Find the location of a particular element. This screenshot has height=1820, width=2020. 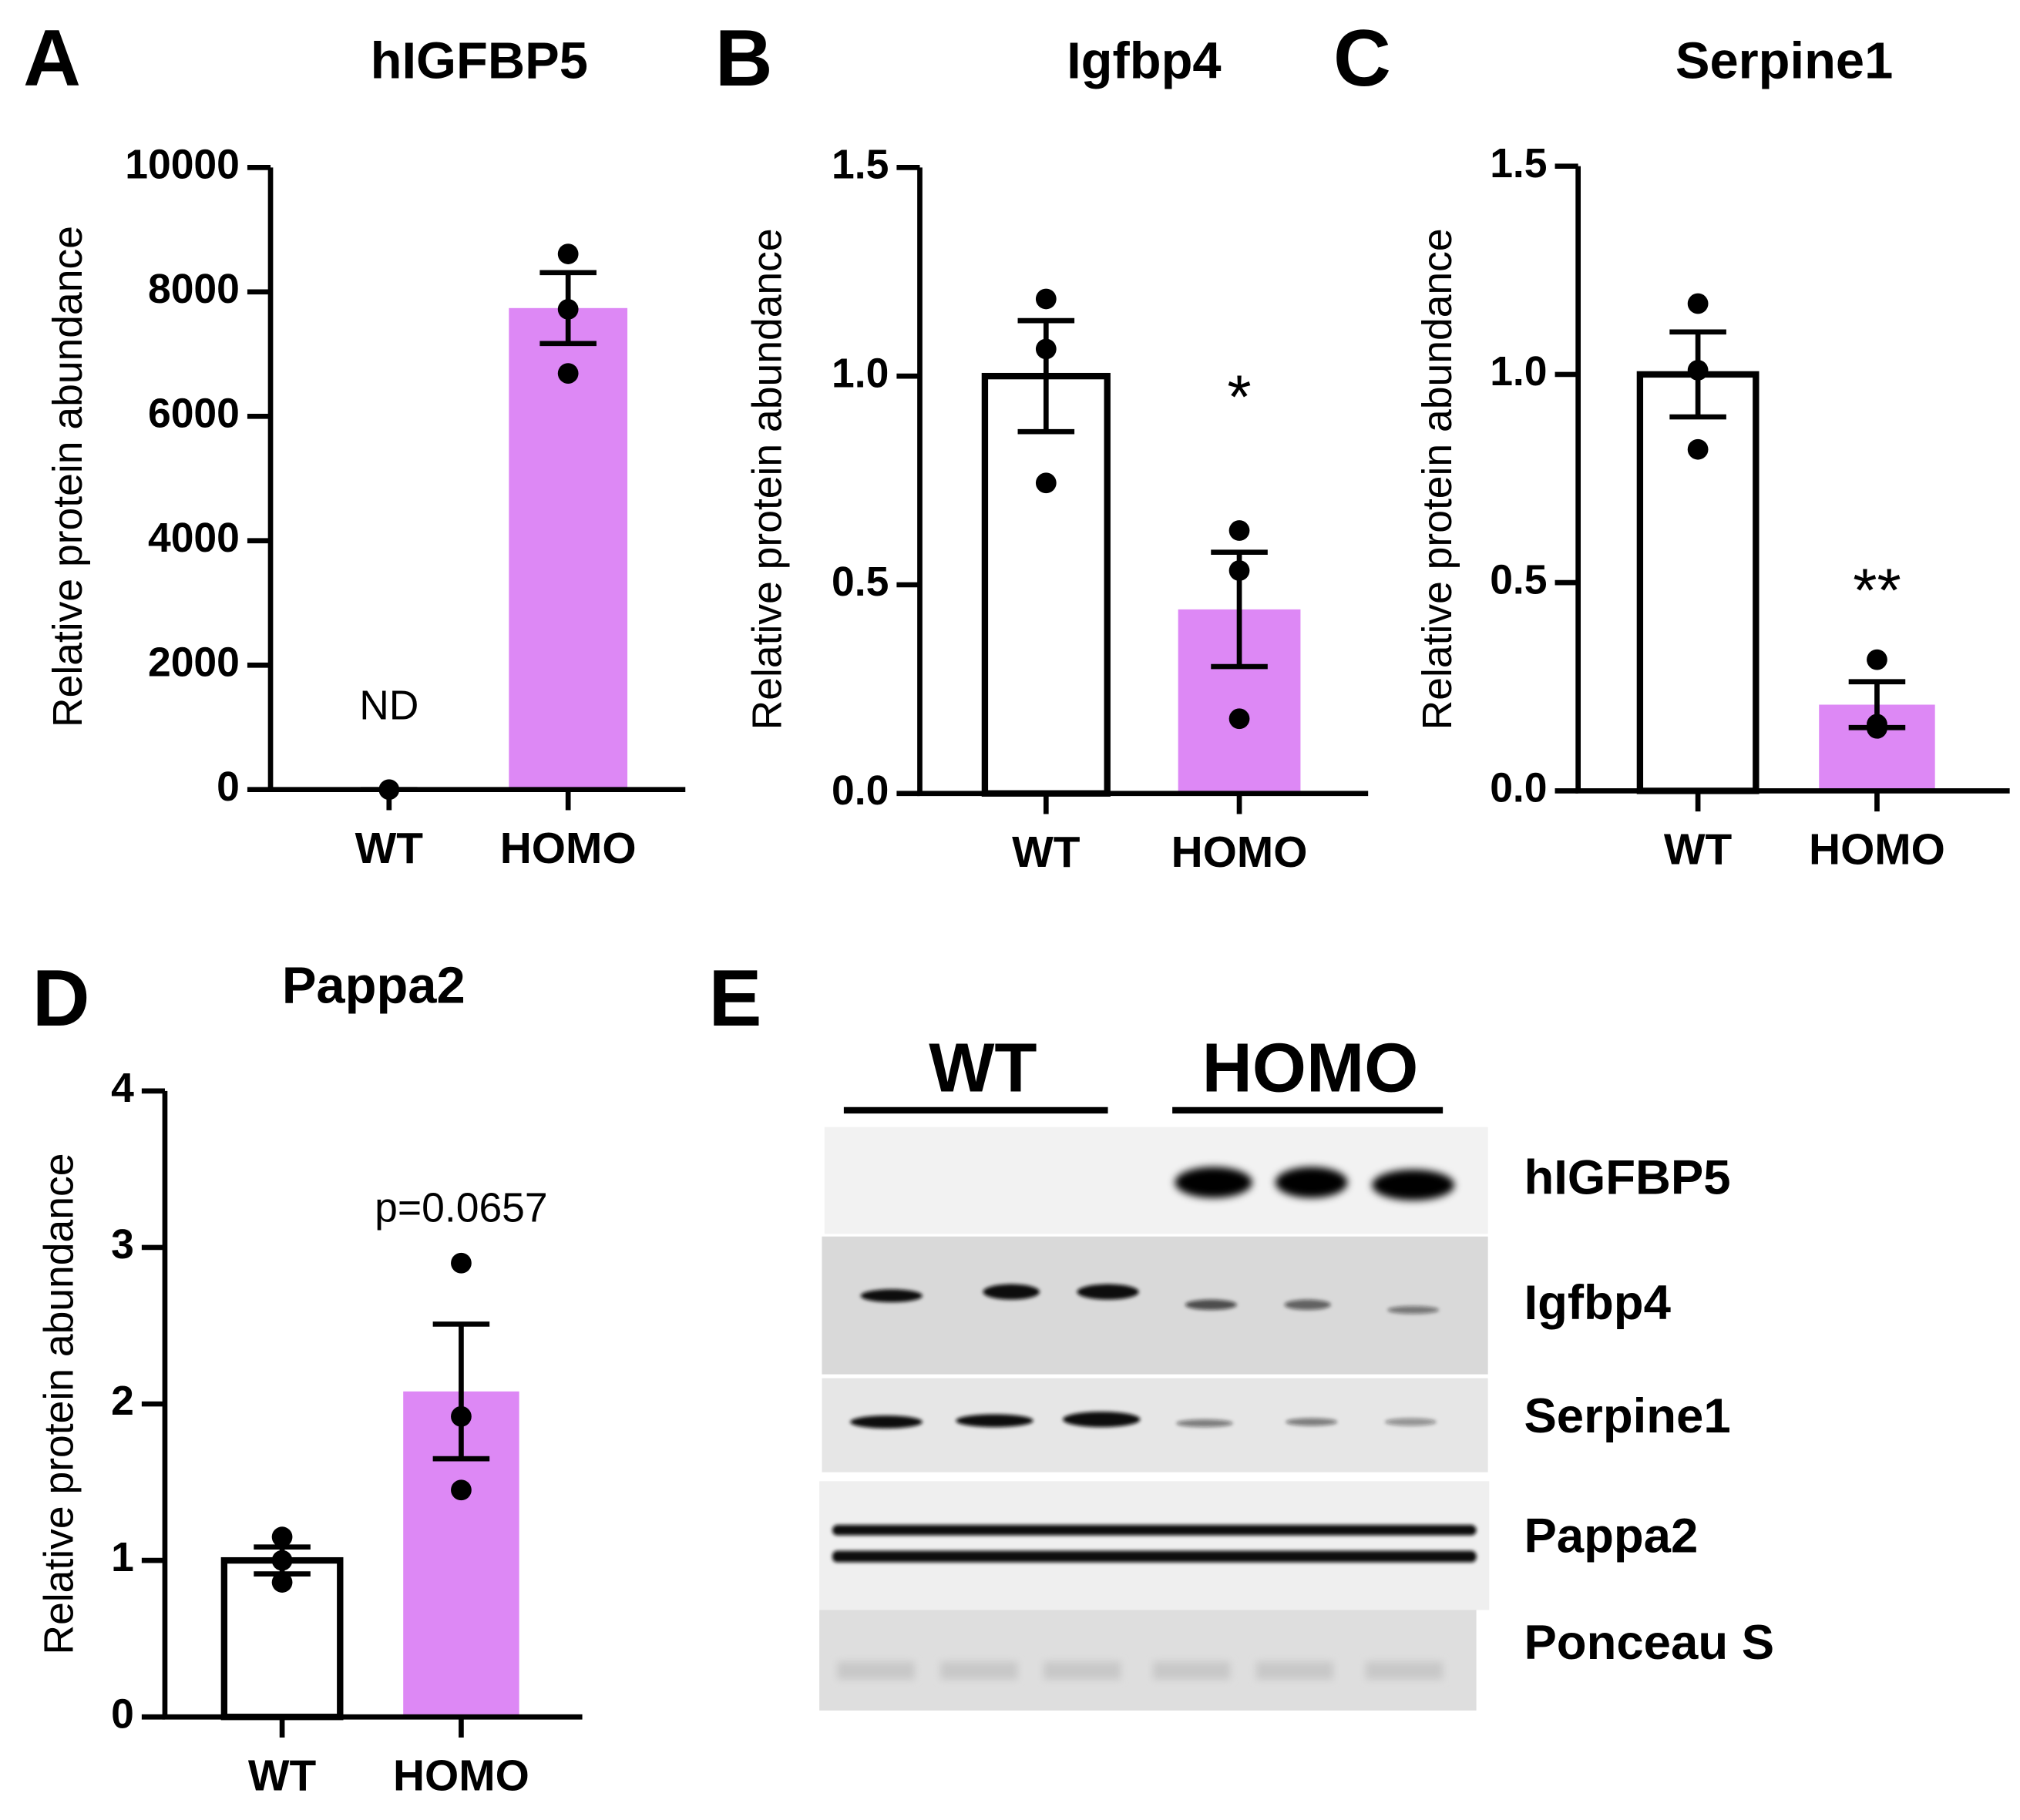

ponceau-lanes is located at coordinates (1140, 1671).